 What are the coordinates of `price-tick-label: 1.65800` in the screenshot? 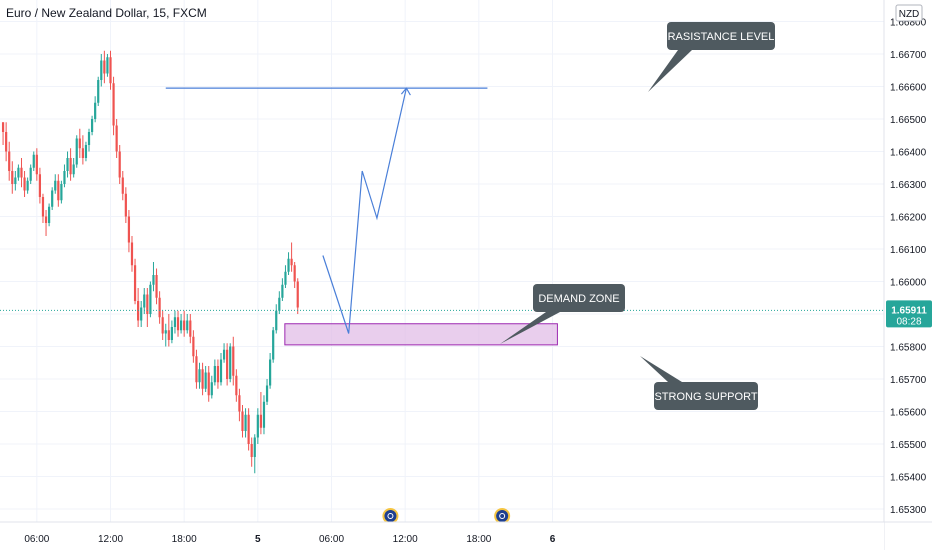 It's located at (908, 348).